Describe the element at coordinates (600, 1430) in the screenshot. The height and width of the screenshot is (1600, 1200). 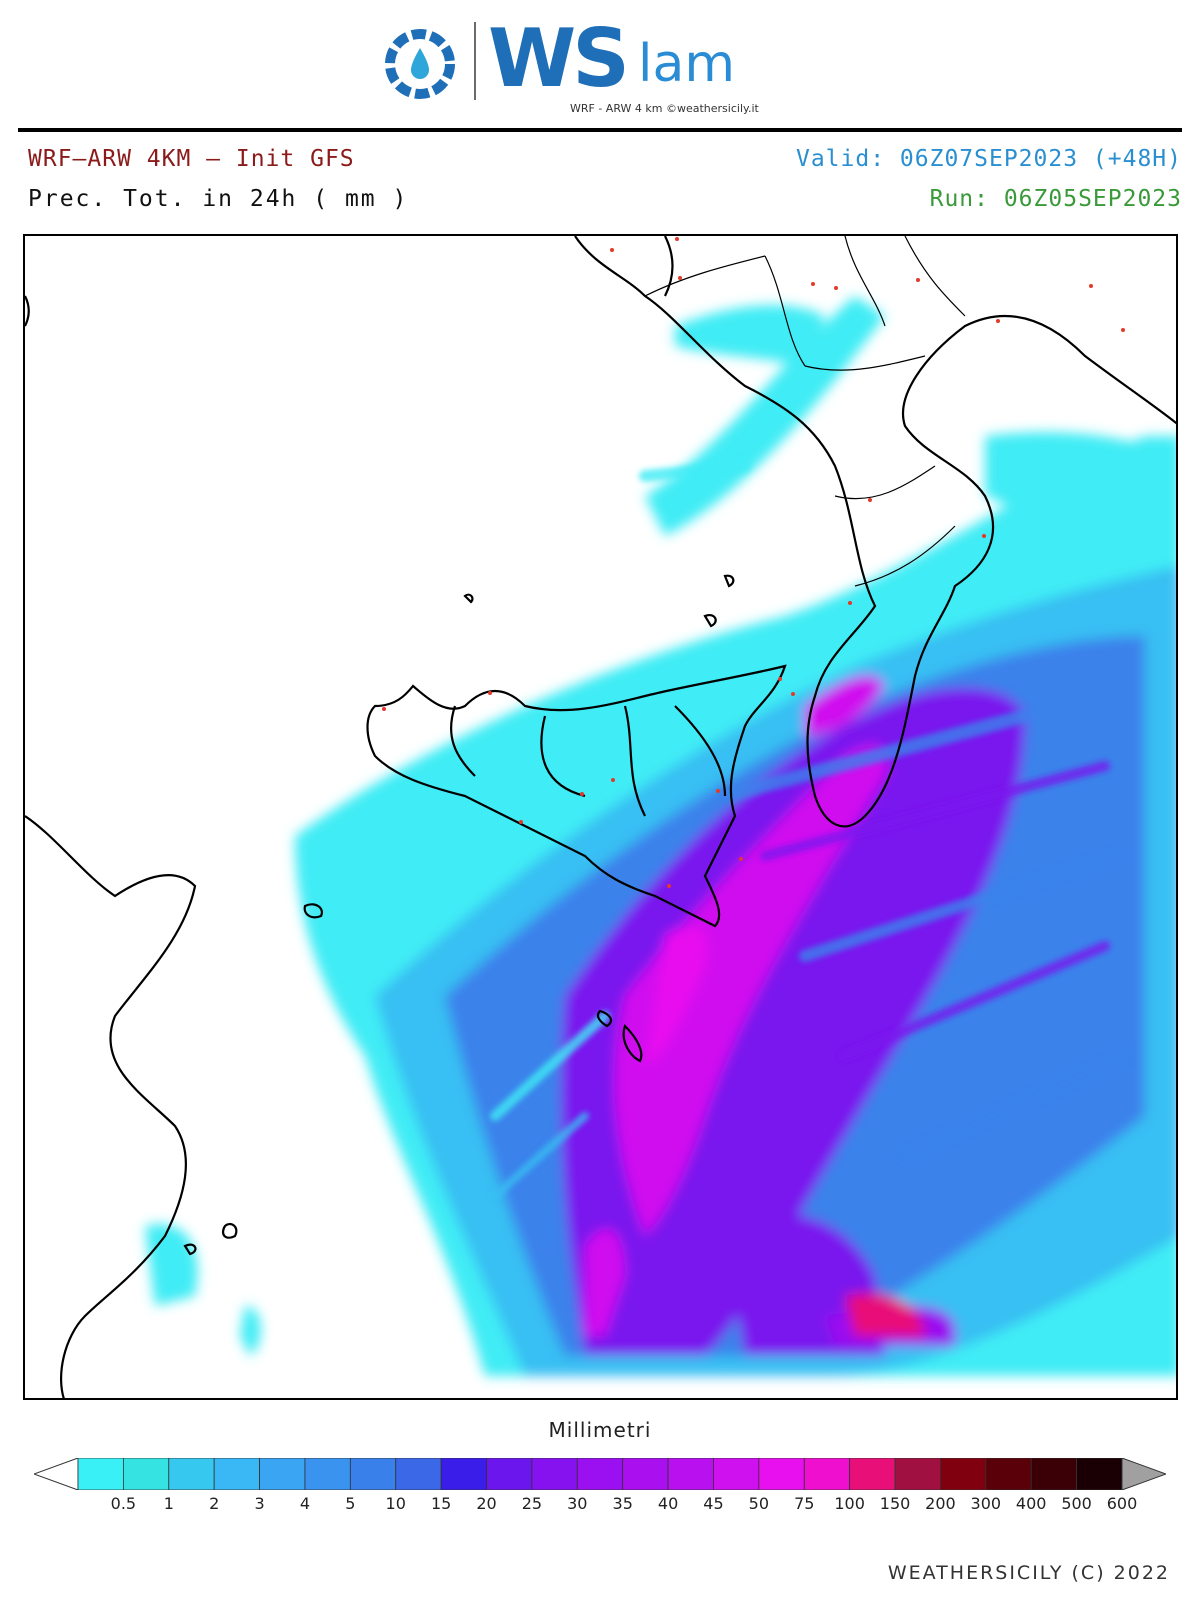
I see `legend-title: Millimetri` at that location.